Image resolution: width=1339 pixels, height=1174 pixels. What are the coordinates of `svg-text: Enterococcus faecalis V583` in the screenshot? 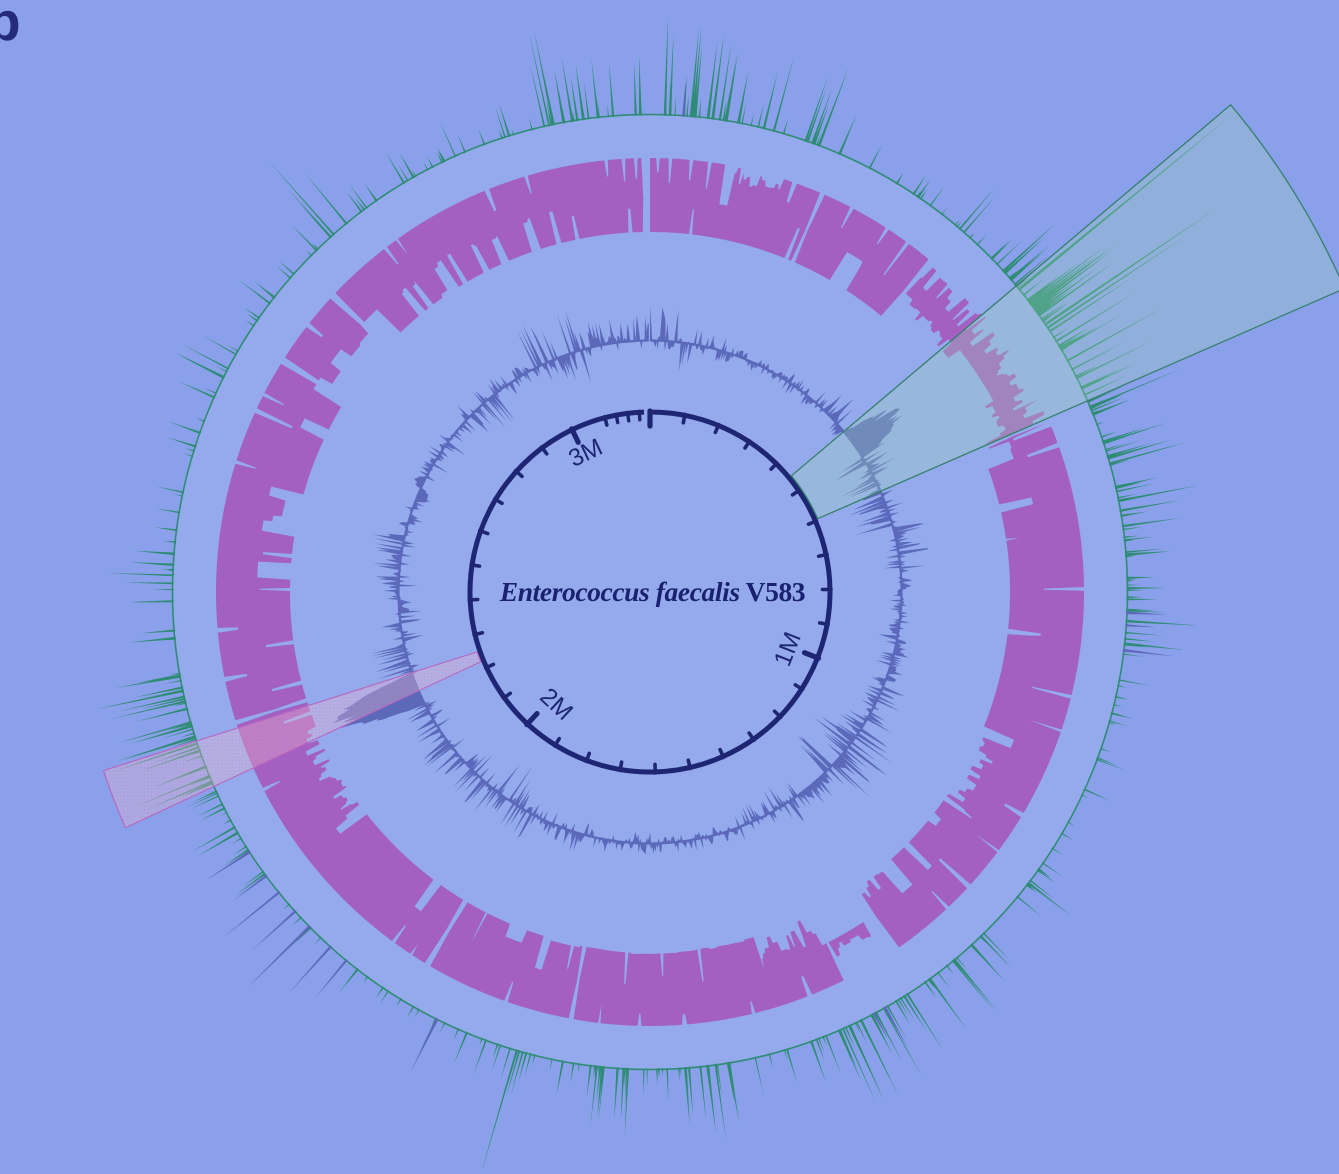 It's located at (652, 591).